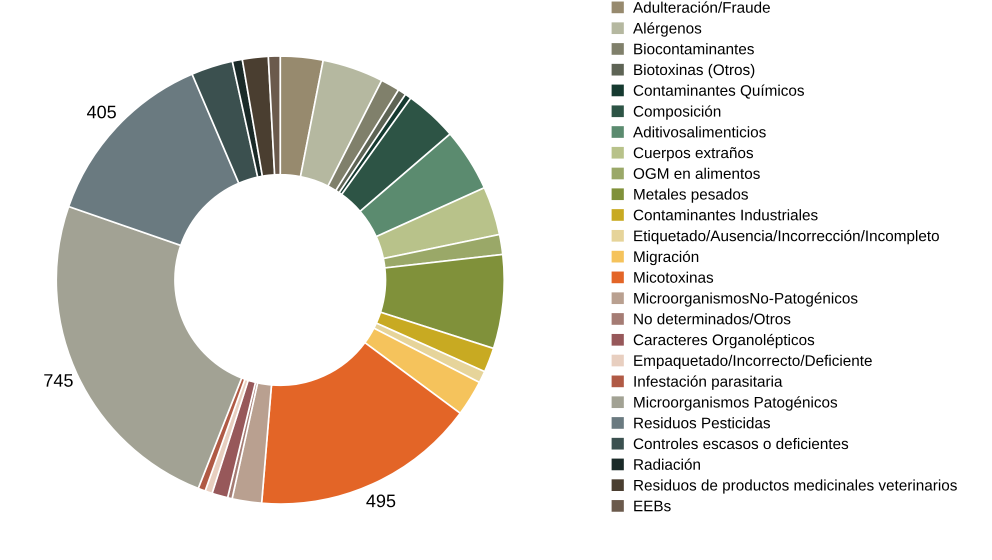 The height and width of the screenshot is (560, 992). Describe the element at coordinates (674, 277) in the screenshot. I see `legend-label: Micotoxinas` at that location.